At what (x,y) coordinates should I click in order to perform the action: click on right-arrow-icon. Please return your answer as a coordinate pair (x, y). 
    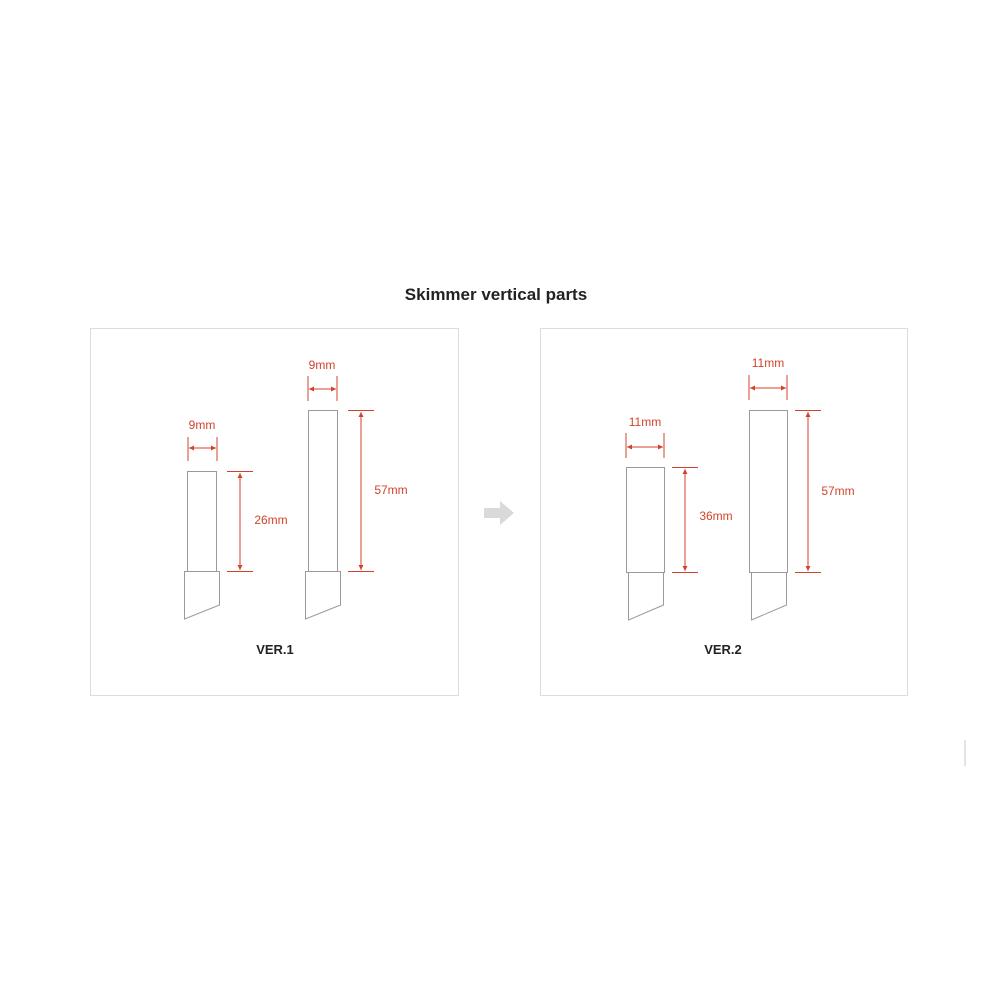
    Looking at the image, I should click on (499, 513).